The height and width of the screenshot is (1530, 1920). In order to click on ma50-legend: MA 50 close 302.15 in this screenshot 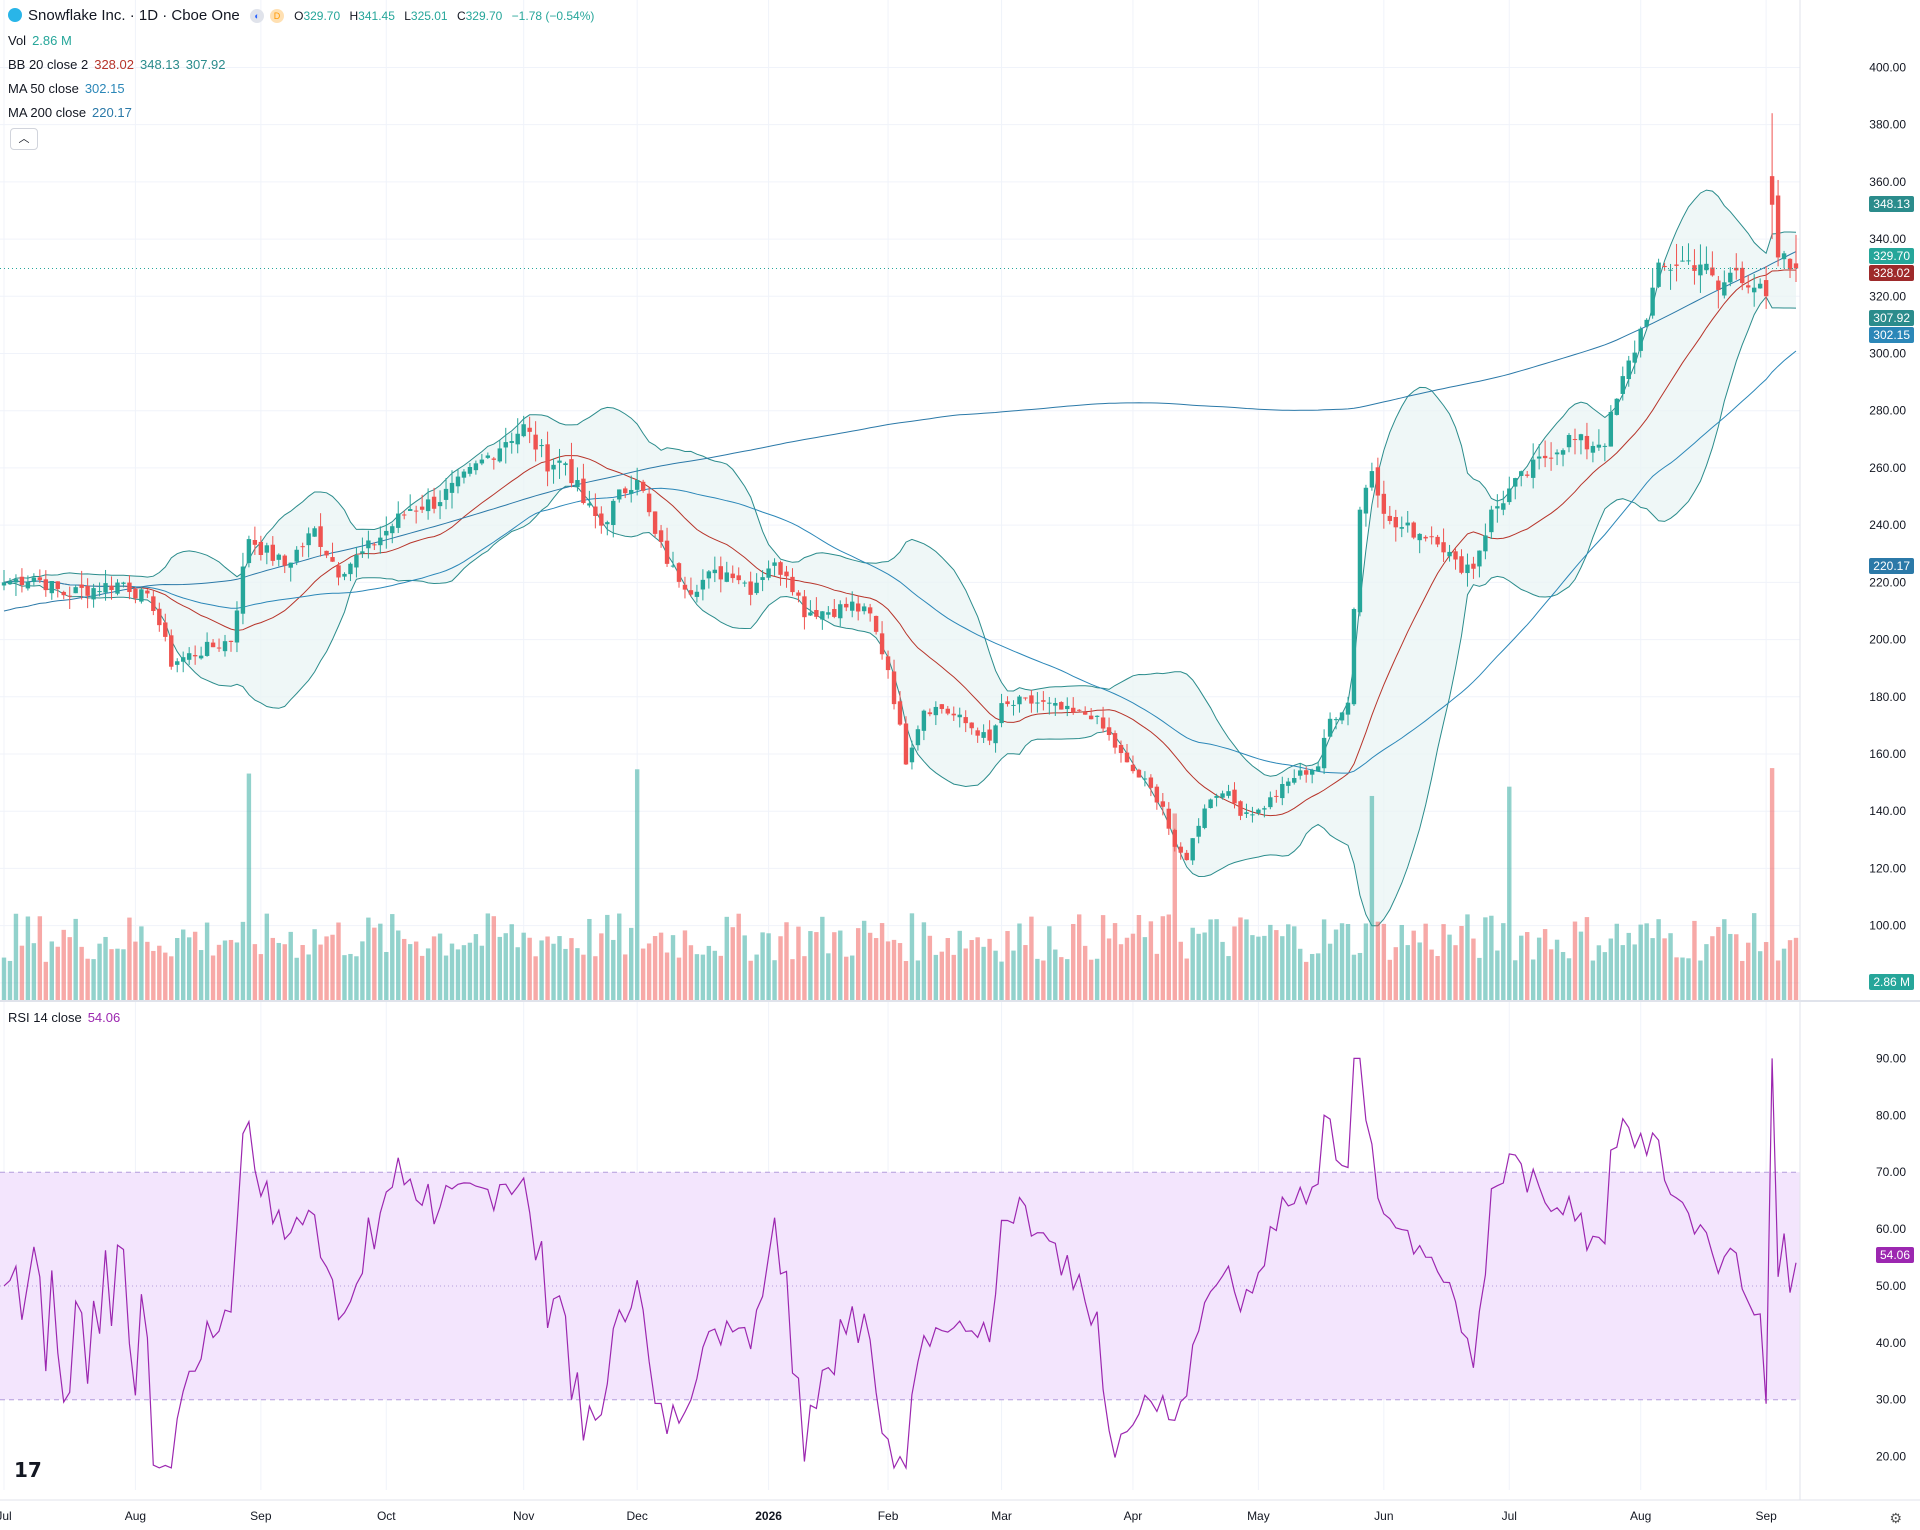, I will do `click(69, 89)`.